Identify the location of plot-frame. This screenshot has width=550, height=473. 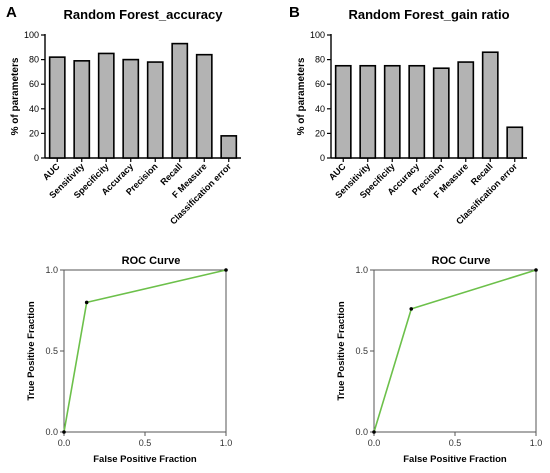
(145, 351).